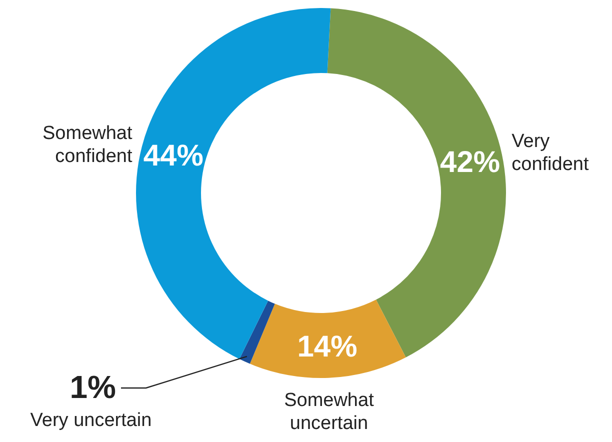 Image resolution: width=612 pixels, height=442 pixels. What do you see at coordinates (87, 144) in the screenshot?
I see `slice-label: Somewhat confident` at bounding box center [87, 144].